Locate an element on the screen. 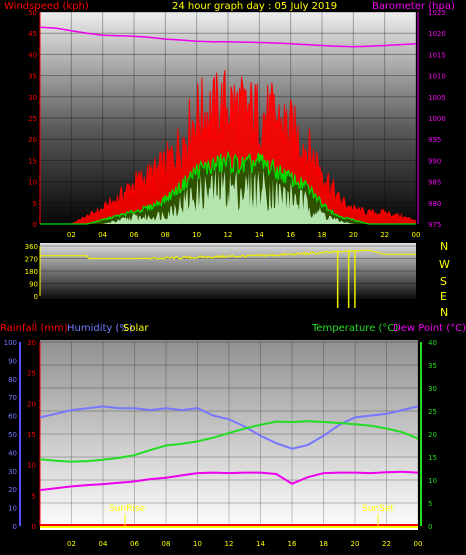 The height and width of the screenshot is (555, 466). temperature-x-tick-label: 20 is located at coordinates (355, 544).